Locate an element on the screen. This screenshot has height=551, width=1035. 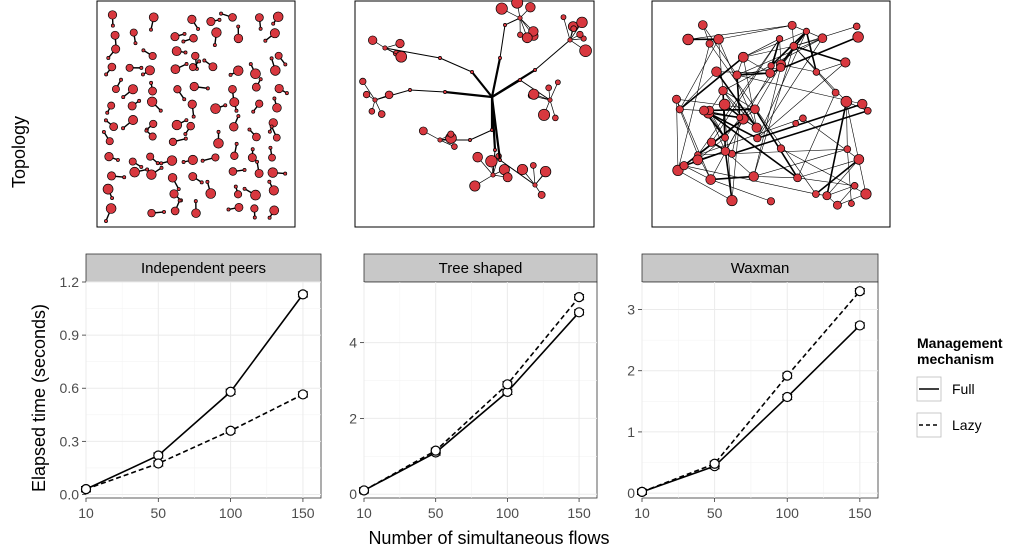
legend-title-line1: Management is located at coordinates (960, 343).